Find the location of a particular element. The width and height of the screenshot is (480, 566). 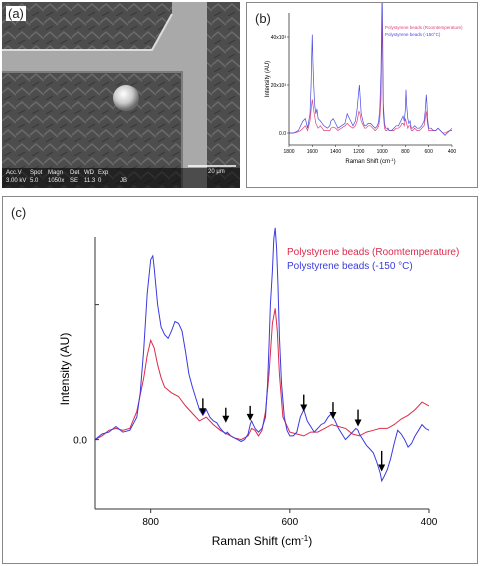

c-x-tick-label: 600 is located at coordinates (289, 522).